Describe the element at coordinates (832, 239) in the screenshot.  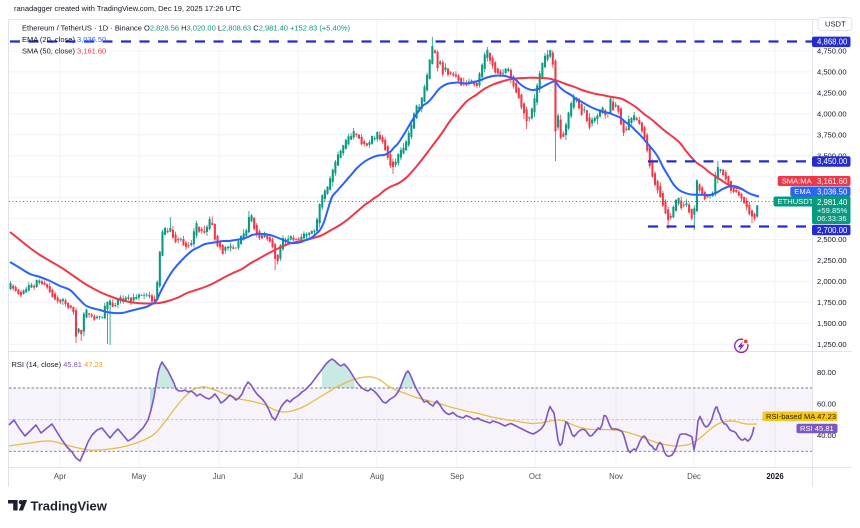
I see `svg-text: 2,500.00` at that location.